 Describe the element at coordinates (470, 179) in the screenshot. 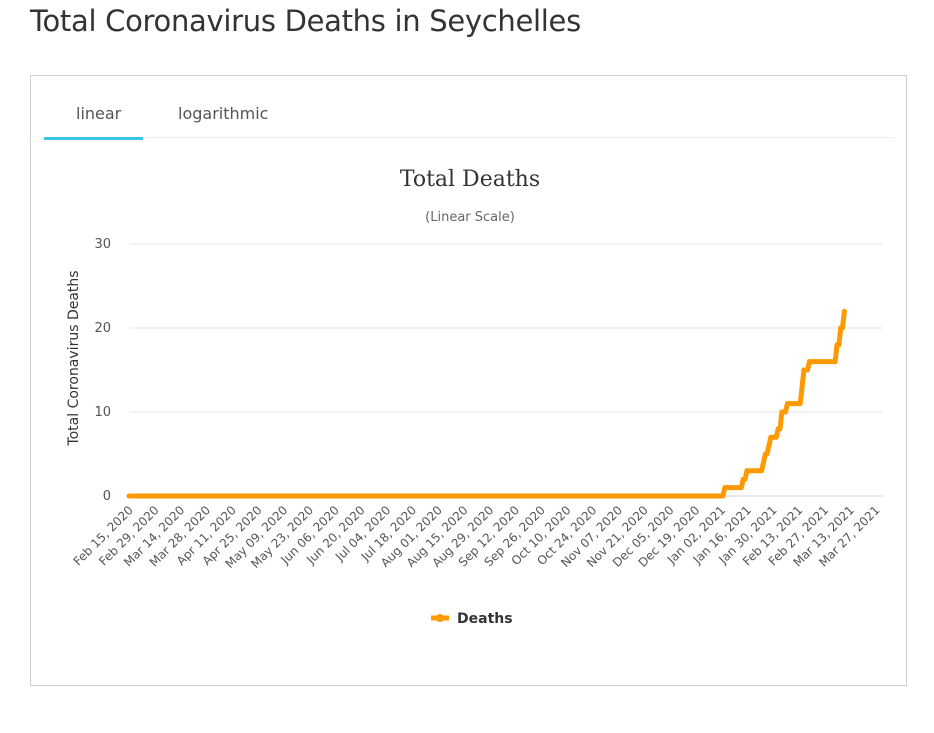

I see `chart-title: Total Deaths` at that location.